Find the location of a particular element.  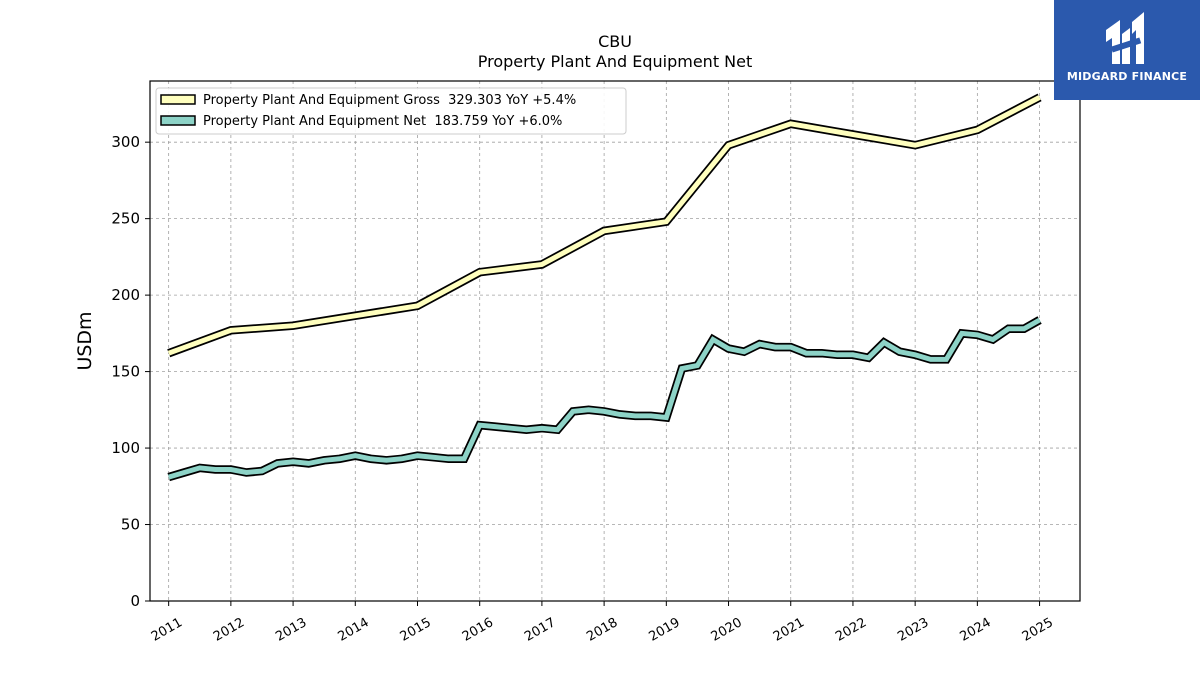

x-tick-label: 2019 is located at coordinates (664, 630).